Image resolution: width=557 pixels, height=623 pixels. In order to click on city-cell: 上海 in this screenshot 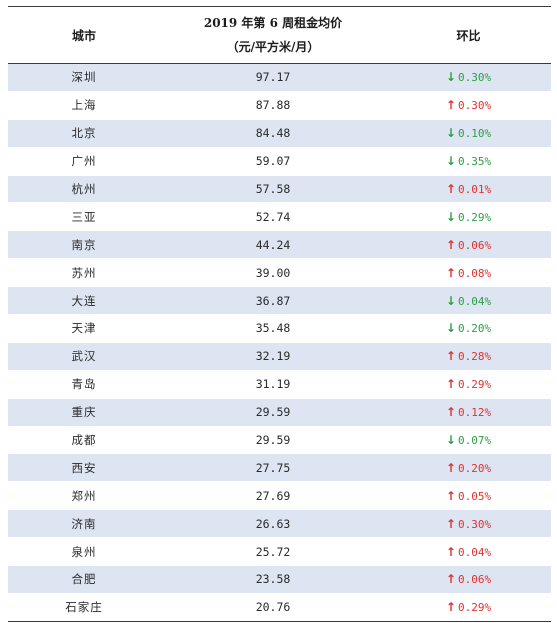, I will do `click(84, 105)`.